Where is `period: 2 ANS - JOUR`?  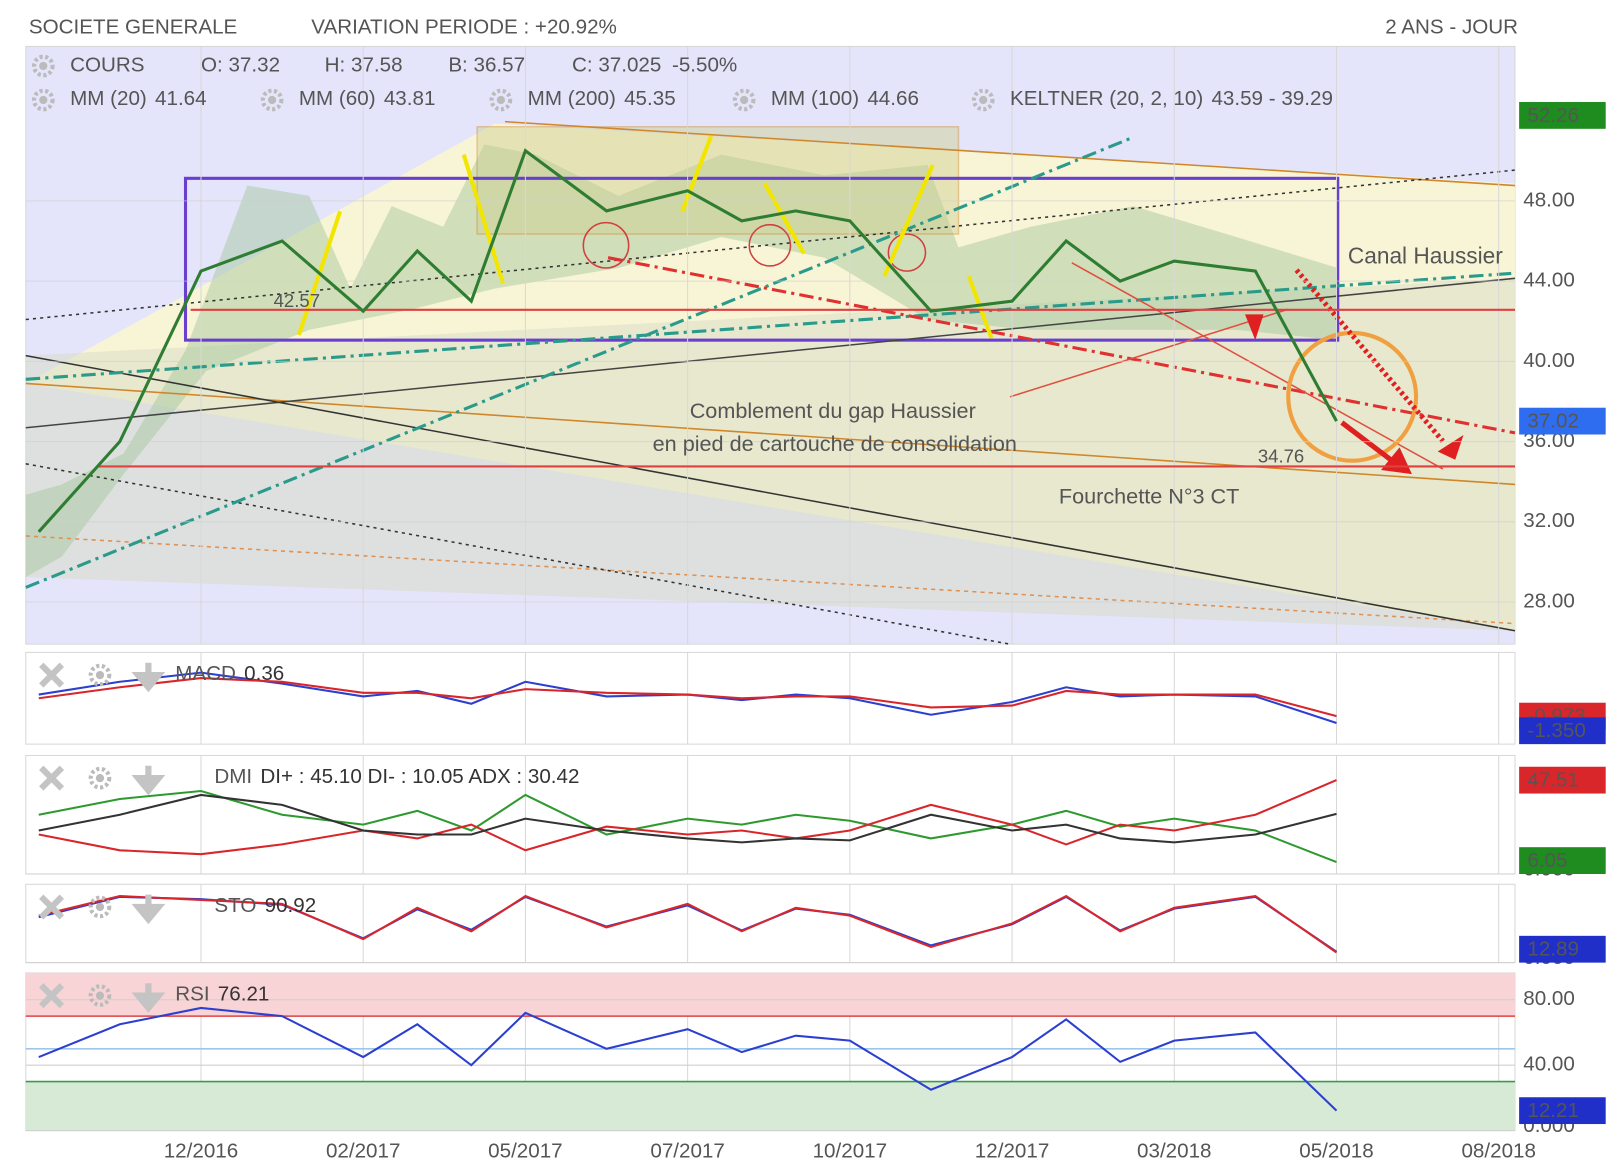
period: 2 ANS - JOUR is located at coordinates (1451, 26).